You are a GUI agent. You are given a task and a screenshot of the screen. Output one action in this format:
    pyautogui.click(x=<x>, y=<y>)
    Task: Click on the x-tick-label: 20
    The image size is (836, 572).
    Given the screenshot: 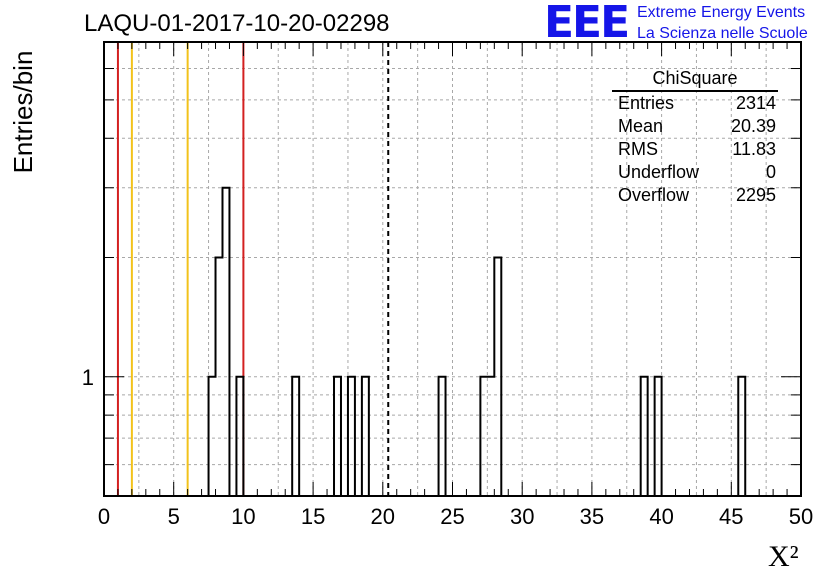 What is the action you would take?
    pyautogui.click(x=383, y=516)
    